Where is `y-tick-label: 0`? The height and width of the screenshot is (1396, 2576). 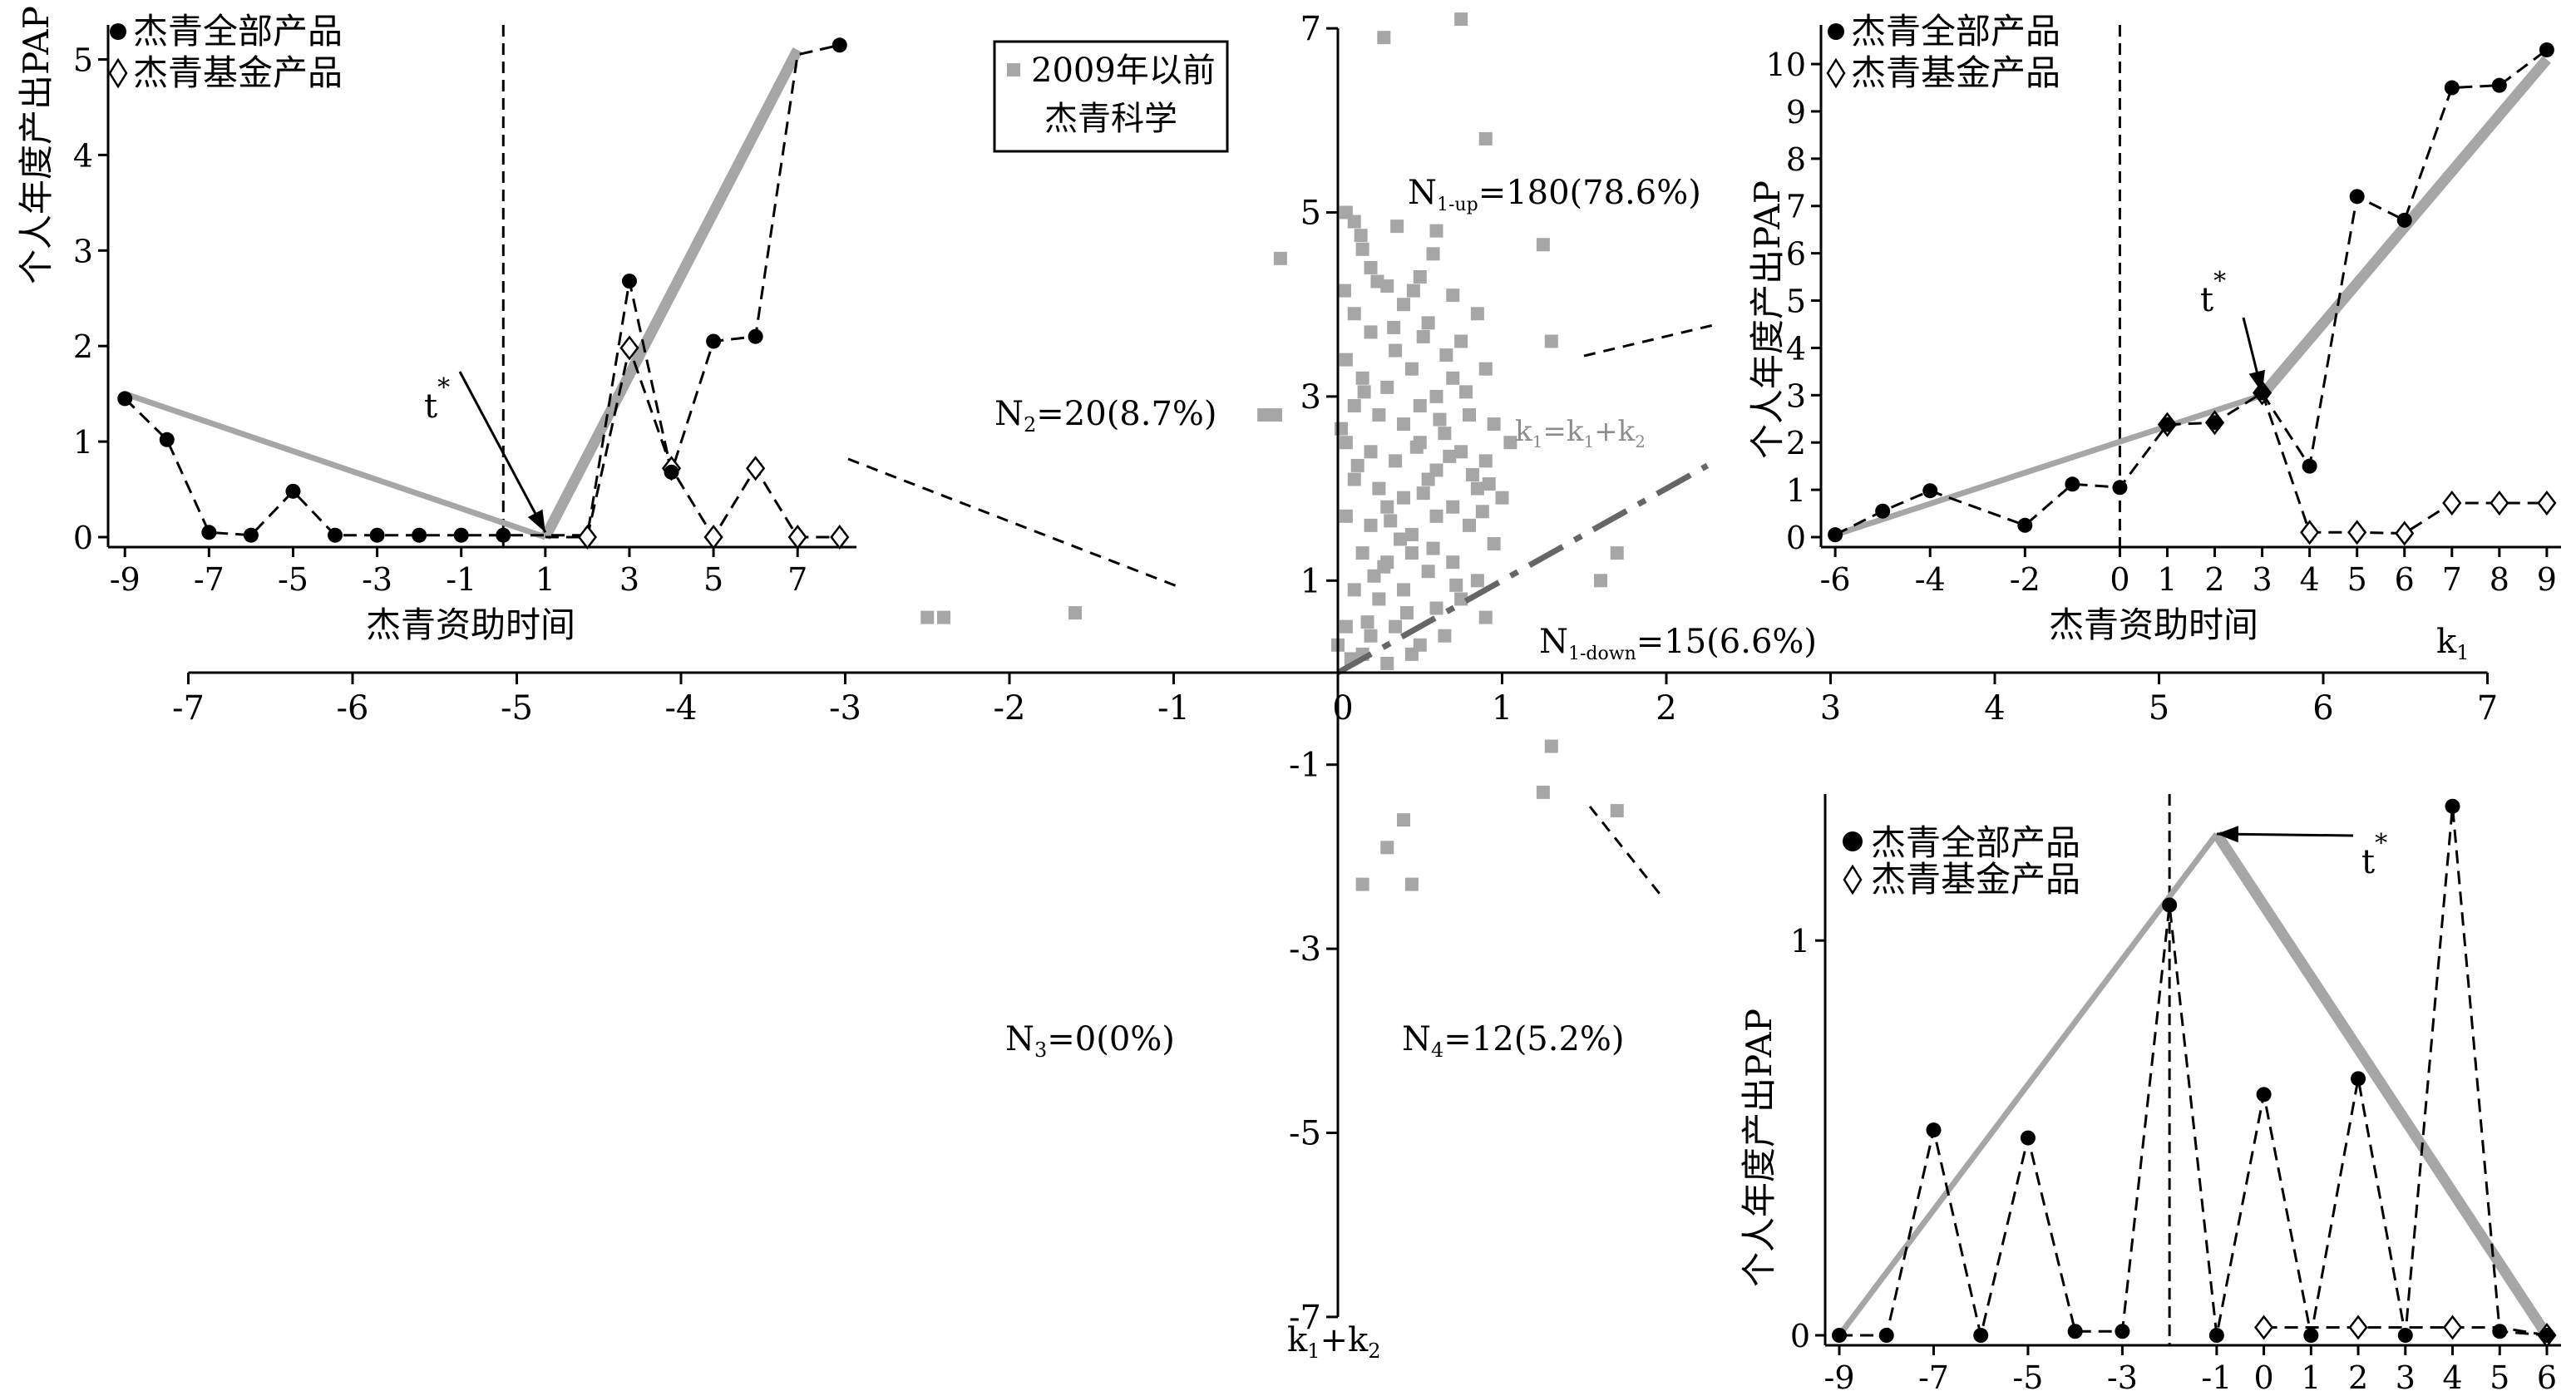 y-tick-label: 0 is located at coordinates (1800, 1336).